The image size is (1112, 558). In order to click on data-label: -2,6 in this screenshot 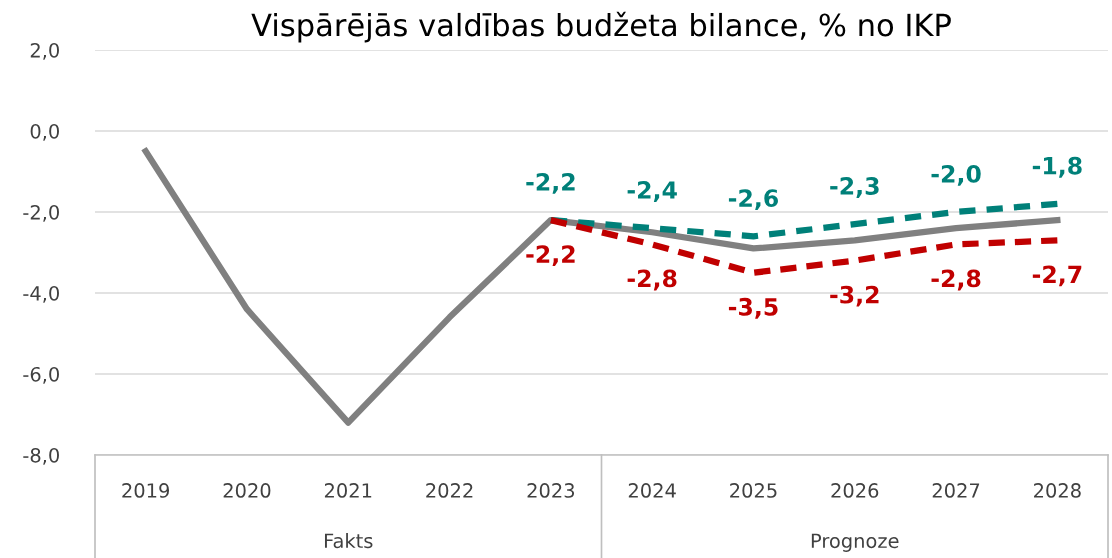, I will do `click(753, 200)`.